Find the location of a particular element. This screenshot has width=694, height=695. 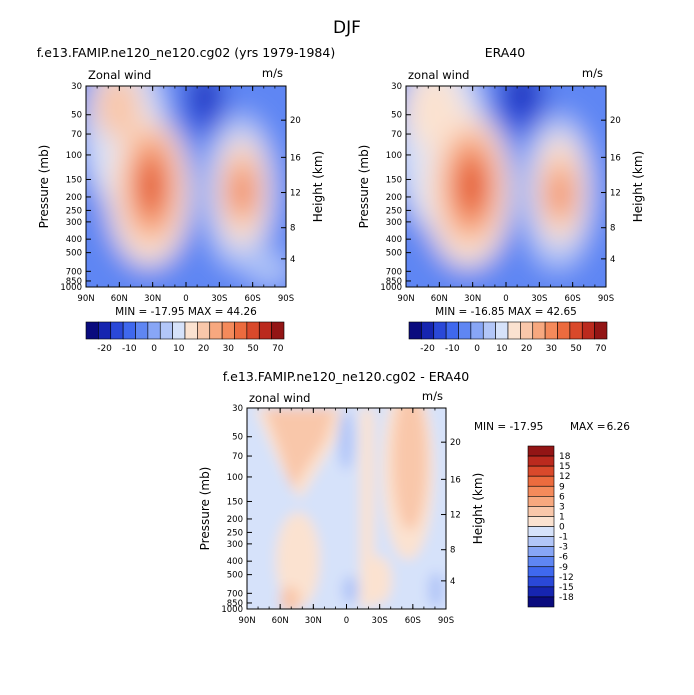

min-label: MIN = -17.95 is located at coordinates (508, 427).